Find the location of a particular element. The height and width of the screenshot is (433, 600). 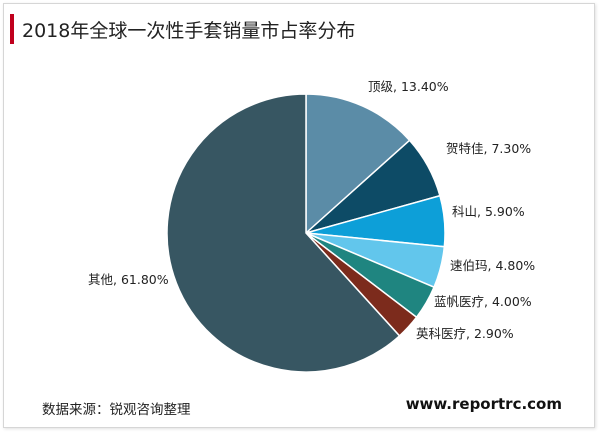

slice-label-6: 英科医疗, 2.90% is located at coordinates (465, 333).